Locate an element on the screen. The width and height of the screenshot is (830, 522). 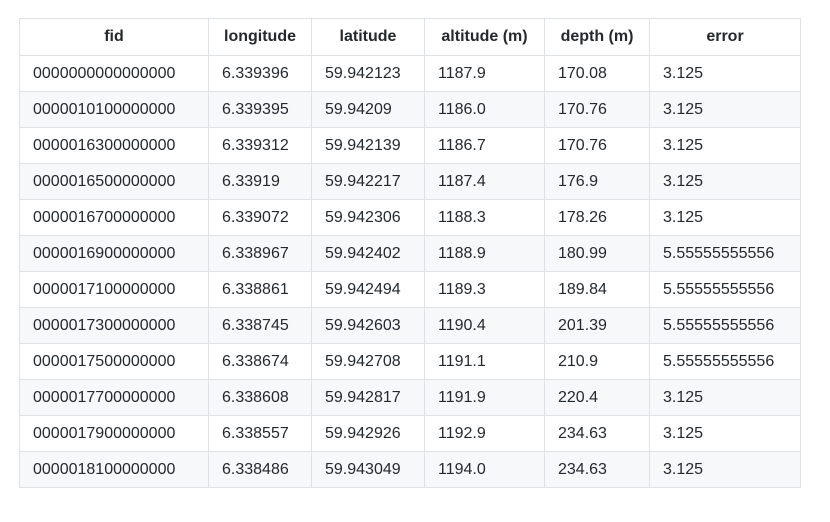
cell-depth: 178.26 is located at coordinates (597, 217).